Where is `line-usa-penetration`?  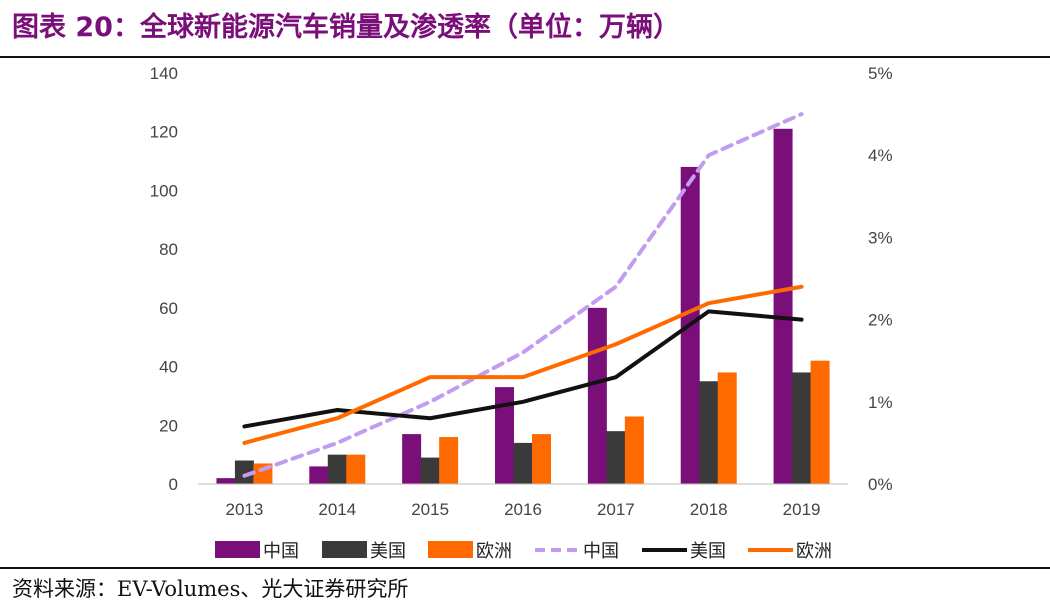
line-usa-penetration is located at coordinates (523, 369).